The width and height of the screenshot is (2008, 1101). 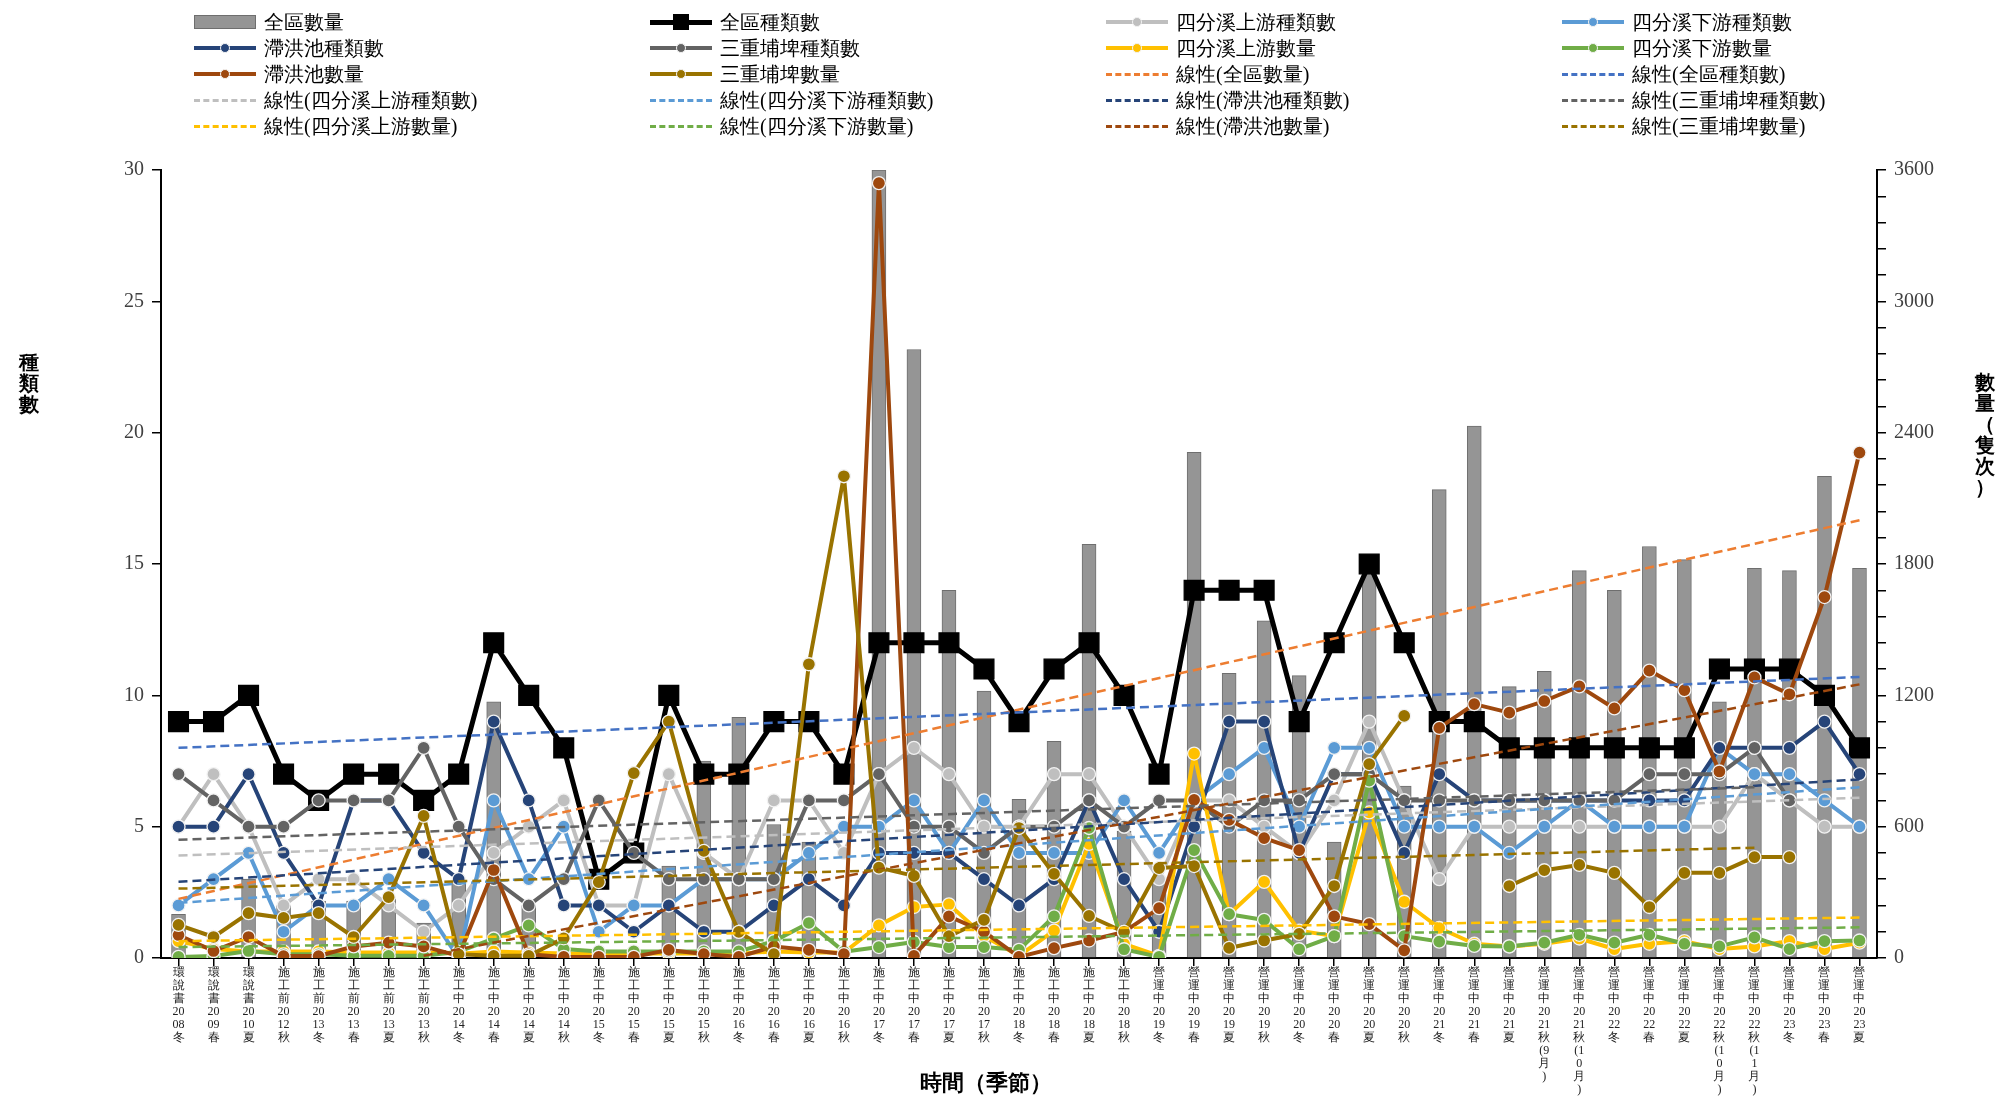 What do you see at coordinates (28, 383) in the screenshot?
I see `y-axis-title: 種類數` at bounding box center [28, 383].